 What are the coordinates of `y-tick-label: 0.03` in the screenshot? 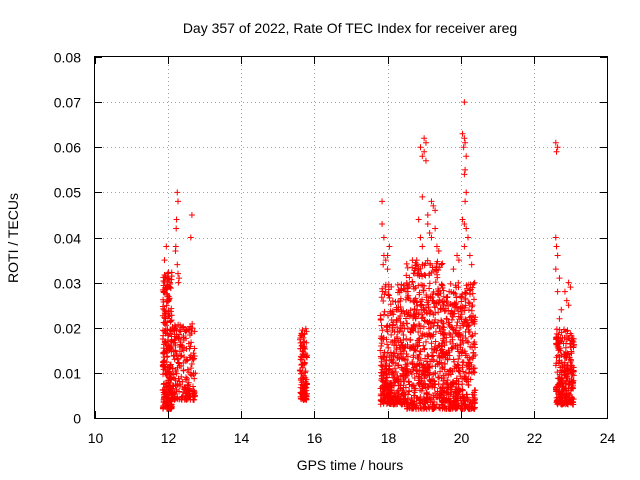 It's located at (67, 284).